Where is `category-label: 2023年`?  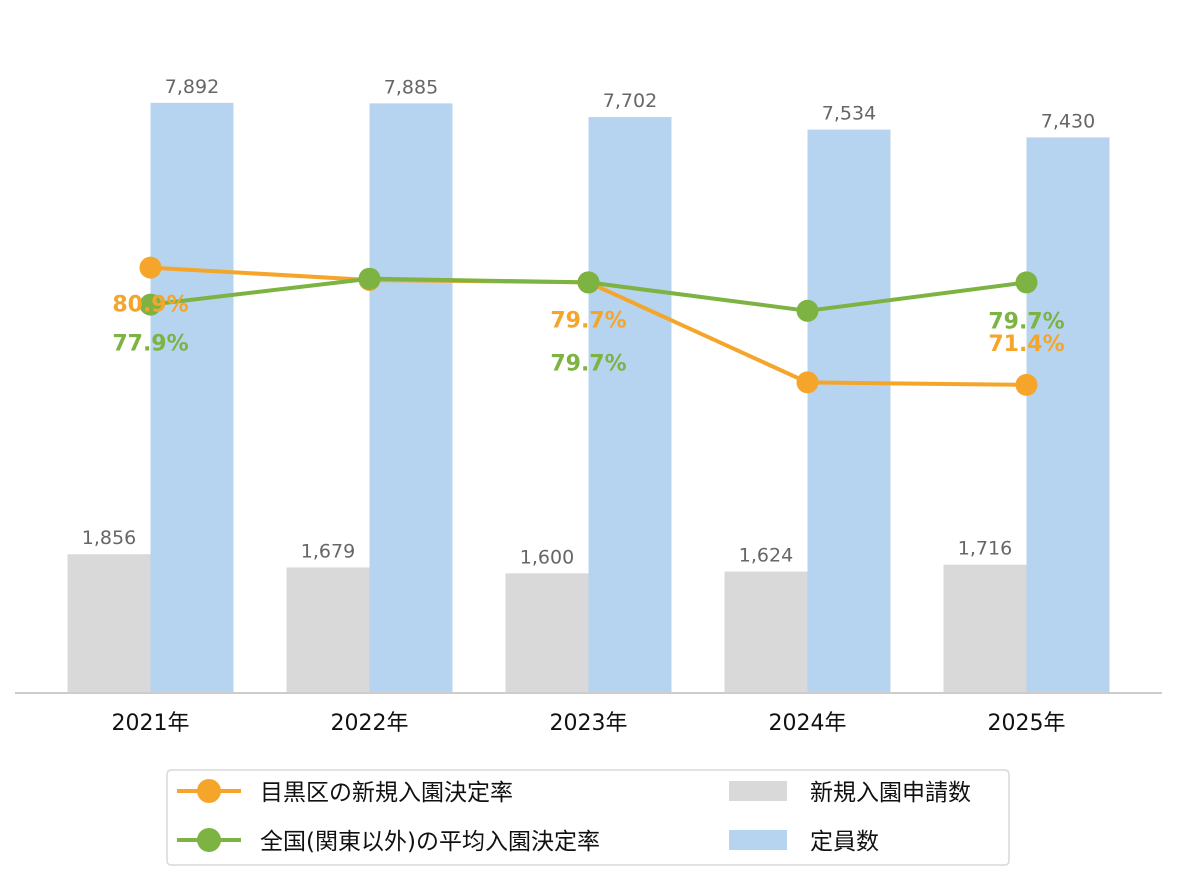
category-label: 2023年 is located at coordinates (589, 723).